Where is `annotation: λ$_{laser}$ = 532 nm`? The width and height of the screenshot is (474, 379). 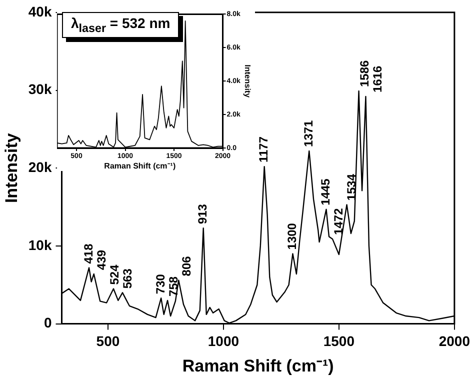
annotation: λ$_{laser}$ = 532 nm is located at coordinates (121, 25).